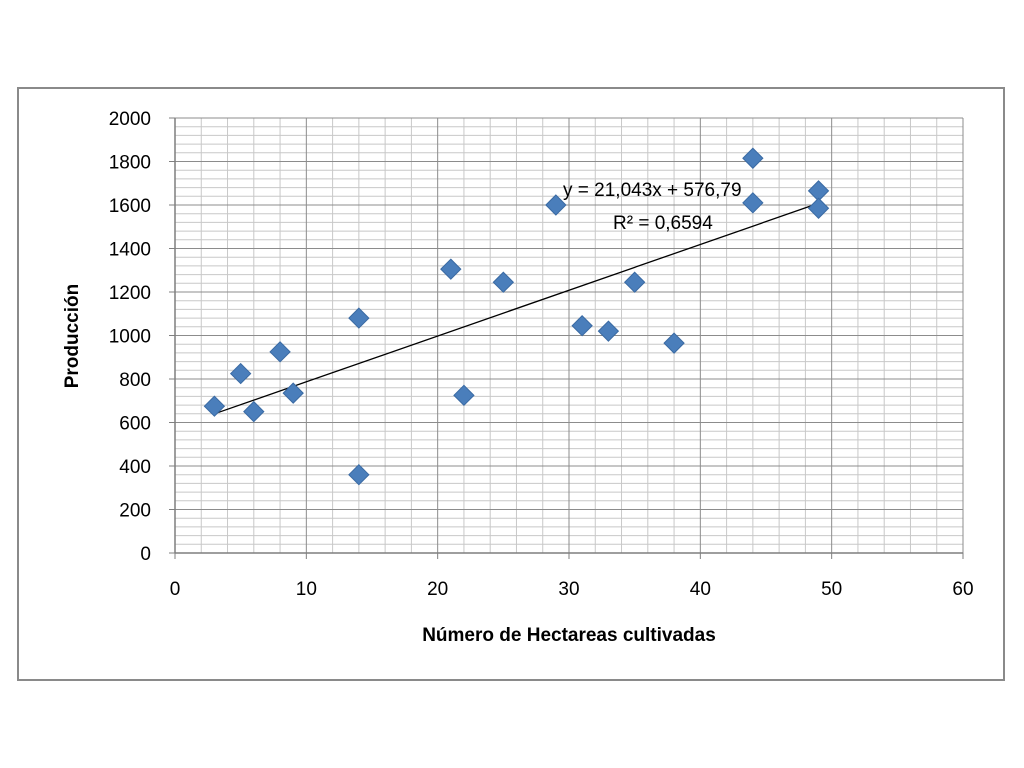  I want to click on x-tick-label: 30, so click(568, 589).